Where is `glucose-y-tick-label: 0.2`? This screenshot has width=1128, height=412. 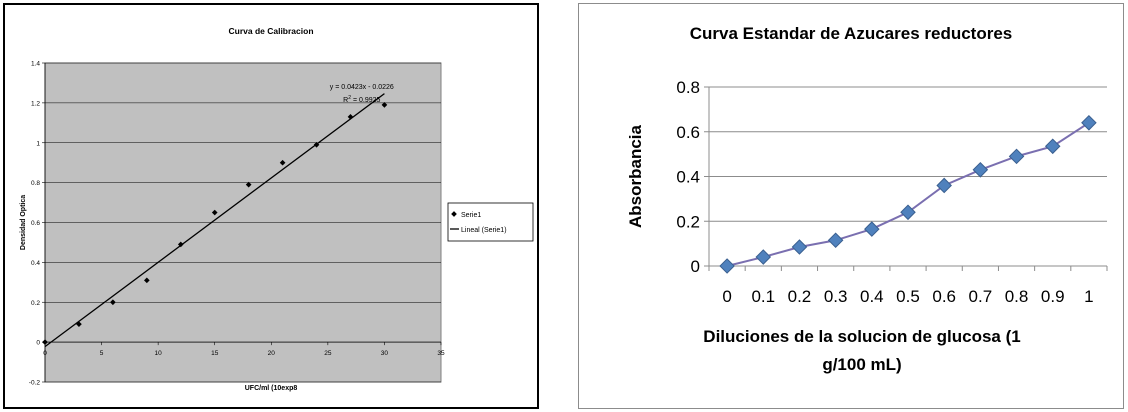
glucose-y-tick-label: 0.2 is located at coordinates (688, 221).